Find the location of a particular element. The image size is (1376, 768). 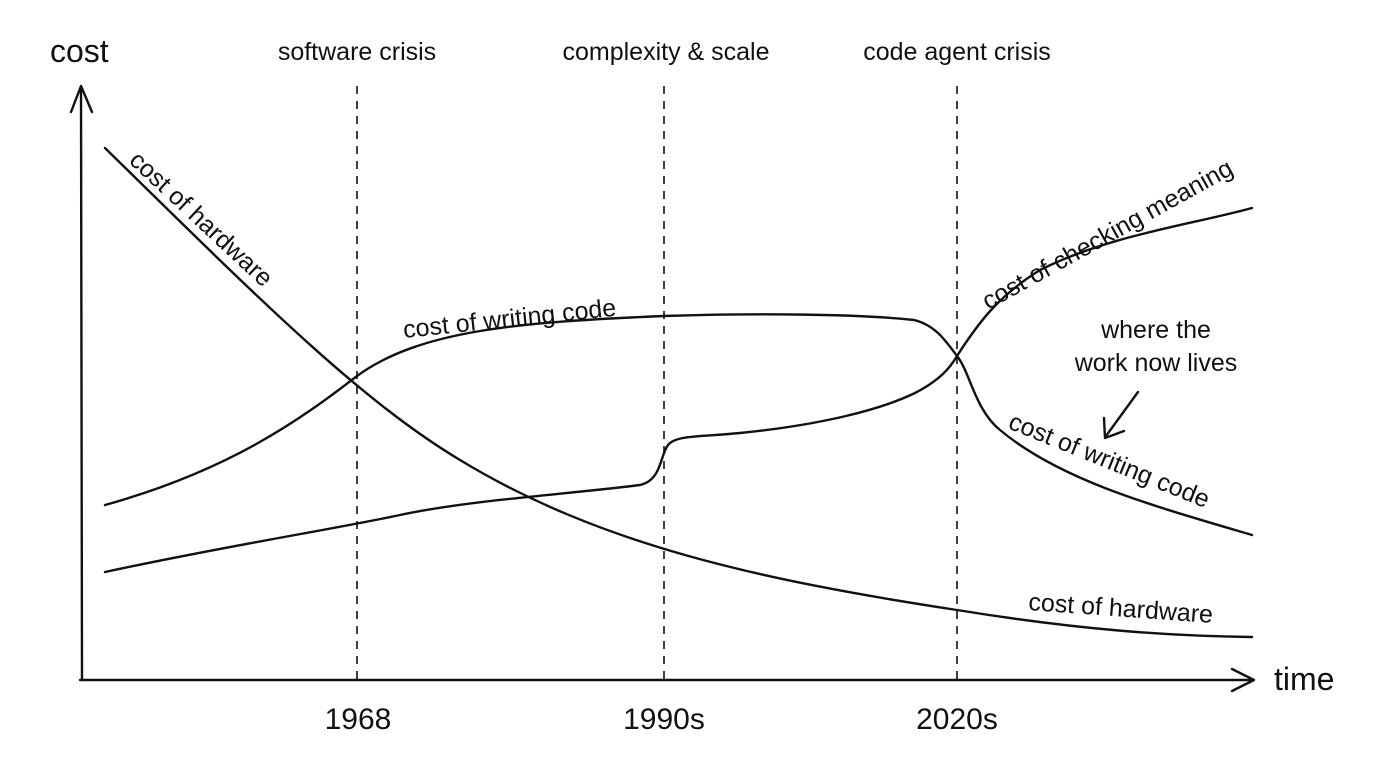

label-checking-meaning: cost of checking meaning is located at coordinates (1107, 234).